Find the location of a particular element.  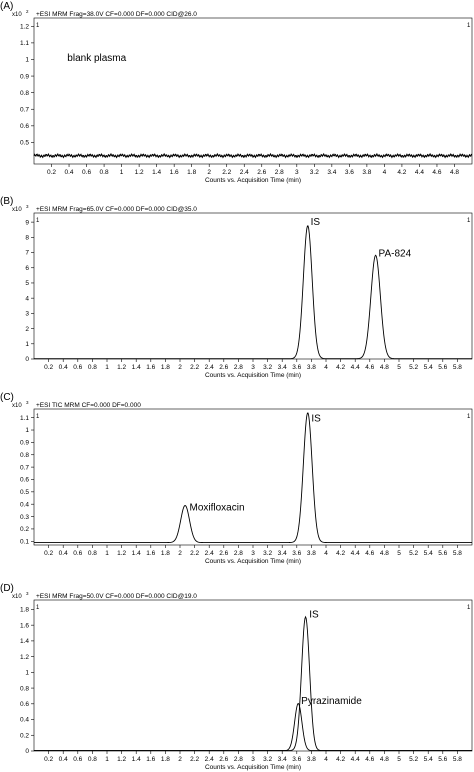

x-axis-title: Counts vs. Acquisition Time (min) is located at coordinates (253, 180).